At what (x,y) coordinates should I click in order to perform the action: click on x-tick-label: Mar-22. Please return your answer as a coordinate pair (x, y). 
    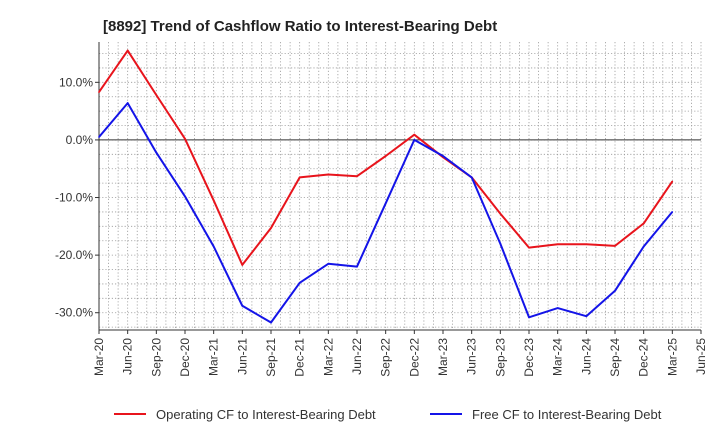
    Looking at the image, I should click on (328, 357).